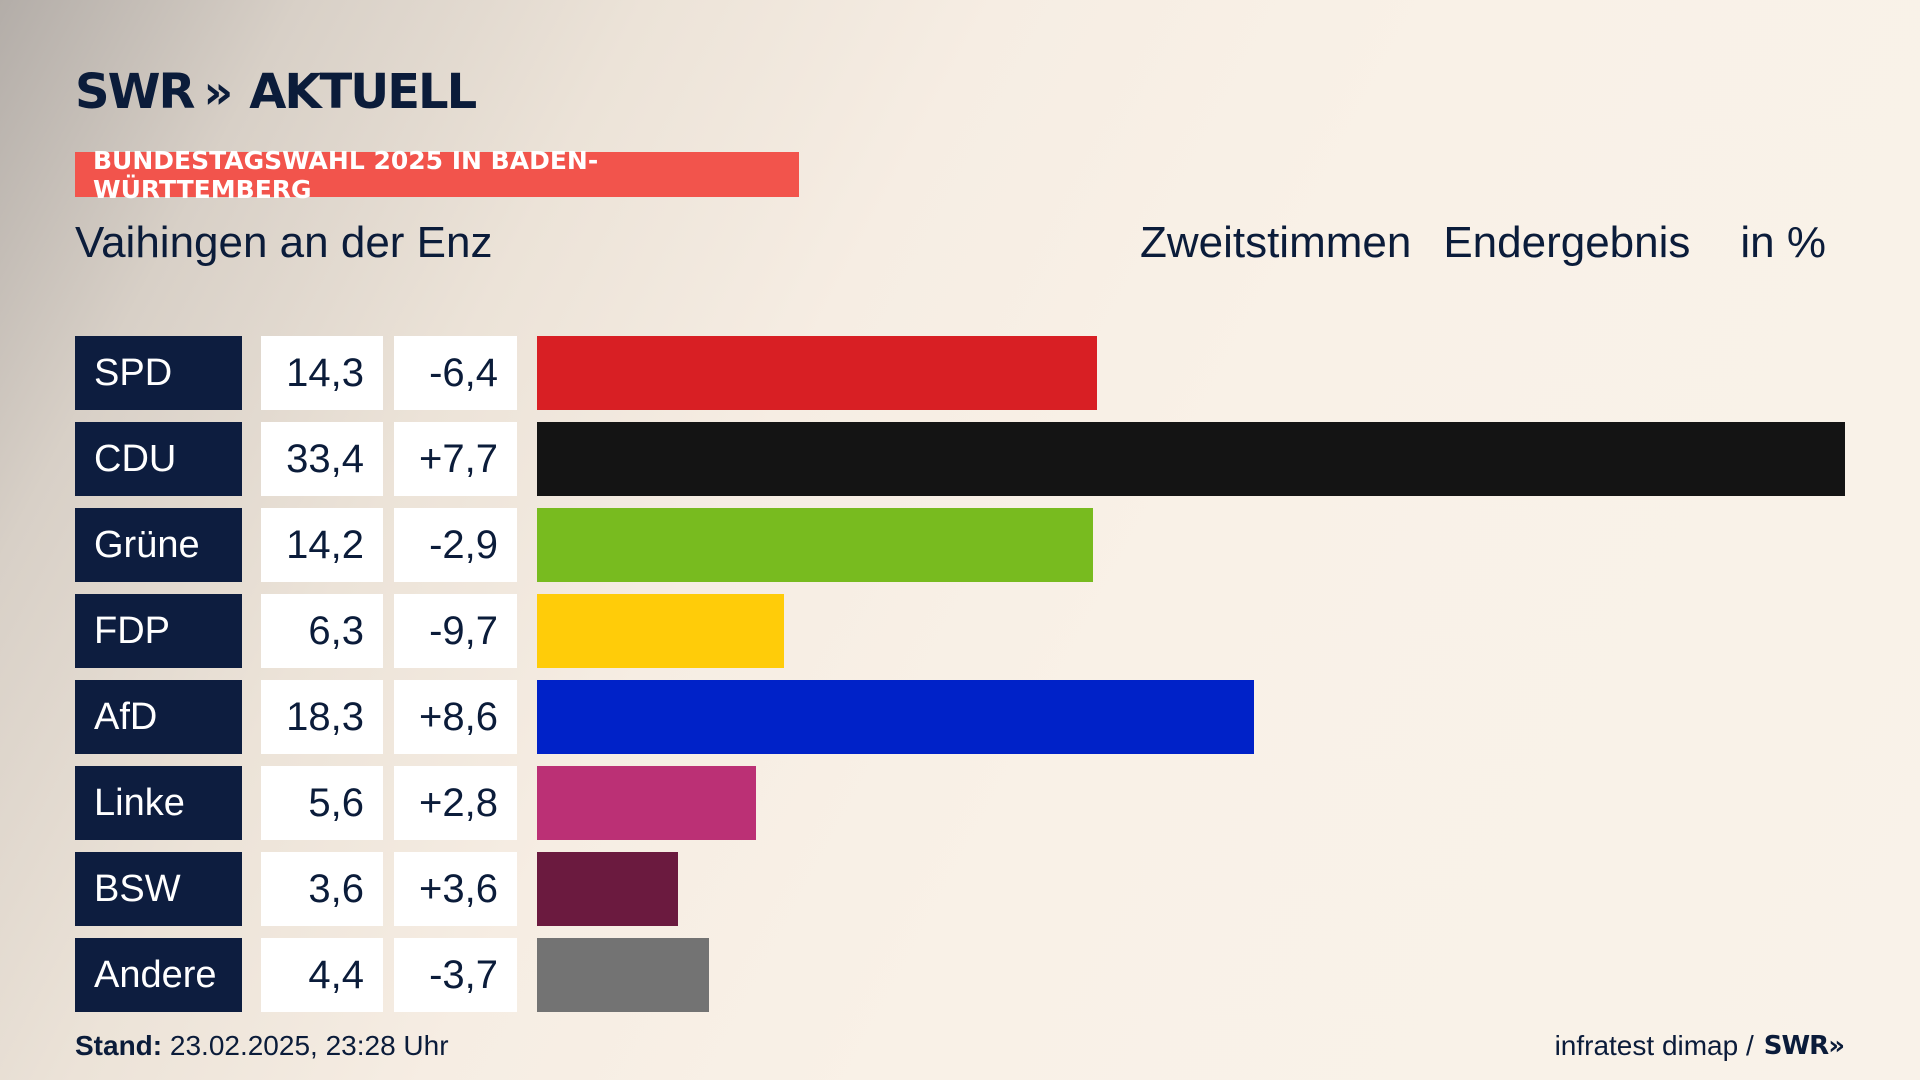 This screenshot has height=1080, width=1920. Describe the element at coordinates (1567, 242) in the screenshot. I see `status-label: Endergebnis` at that location.